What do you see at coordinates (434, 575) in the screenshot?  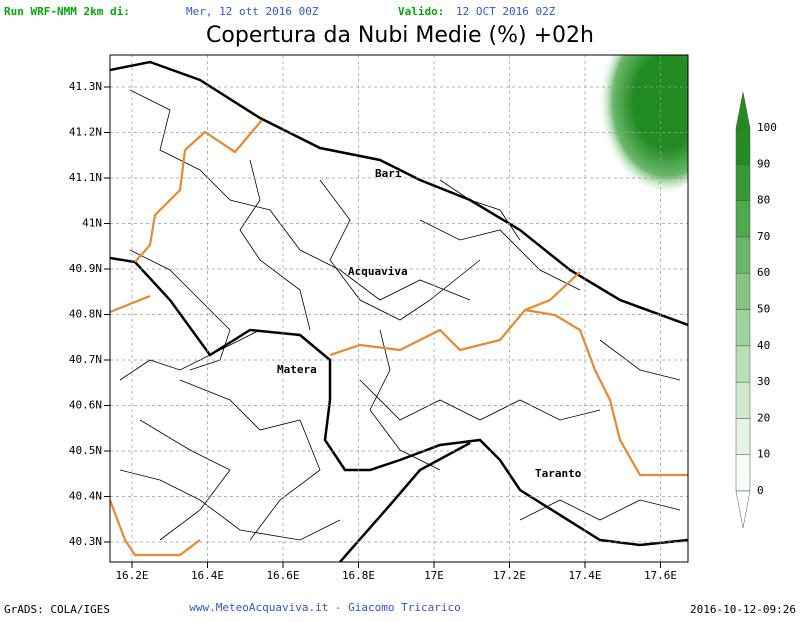 I see `lon-label: 17E` at bounding box center [434, 575].